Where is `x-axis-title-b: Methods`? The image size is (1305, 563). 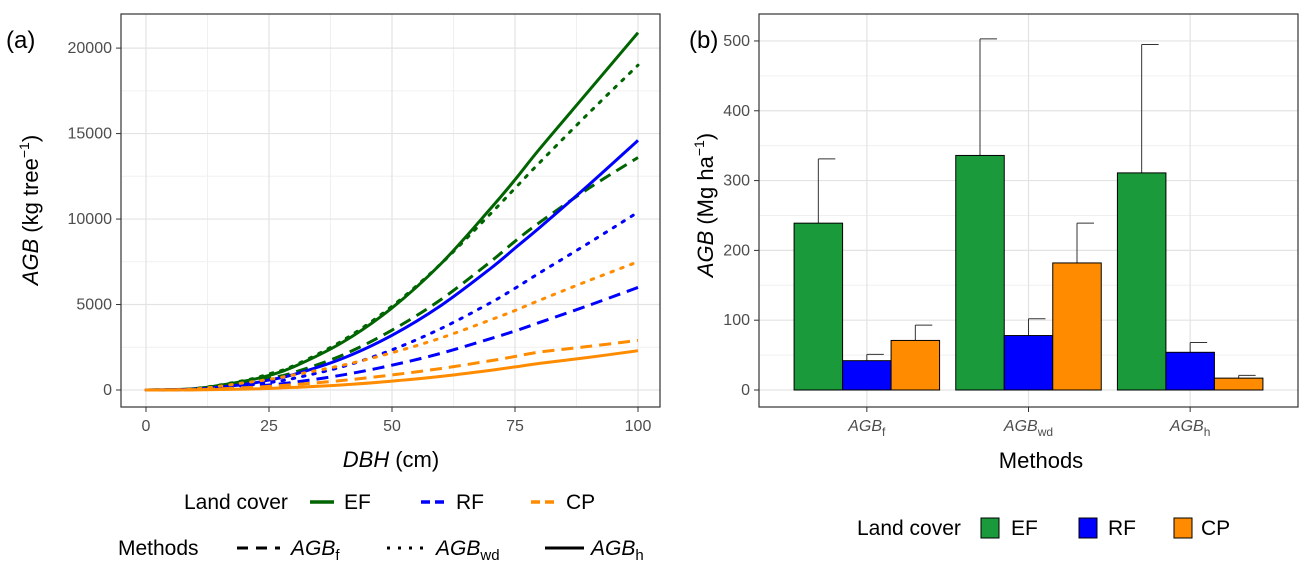 x-axis-title-b: Methods is located at coordinates (1041, 460).